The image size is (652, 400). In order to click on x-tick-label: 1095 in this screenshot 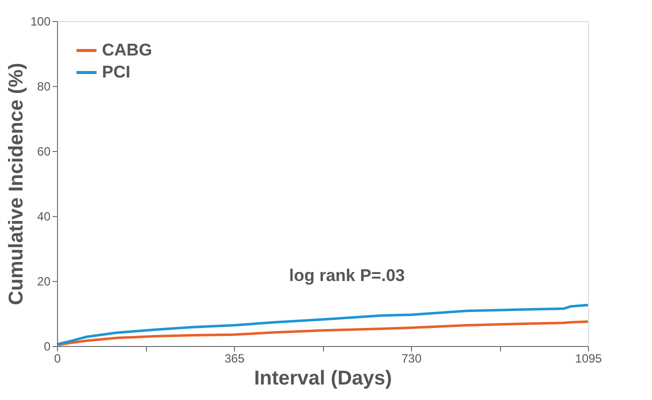, I will do `click(588, 359)`.